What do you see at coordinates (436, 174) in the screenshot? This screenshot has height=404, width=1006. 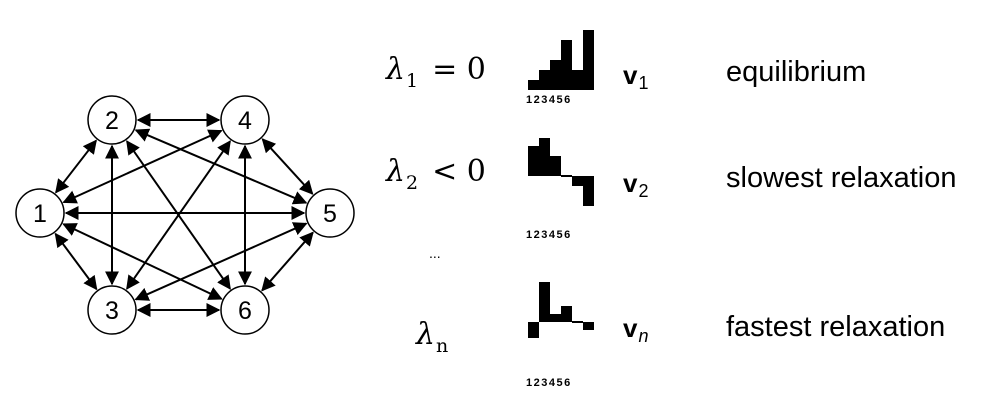 I see `eigenvalue-2-label: λ2 < 0` at bounding box center [436, 174].